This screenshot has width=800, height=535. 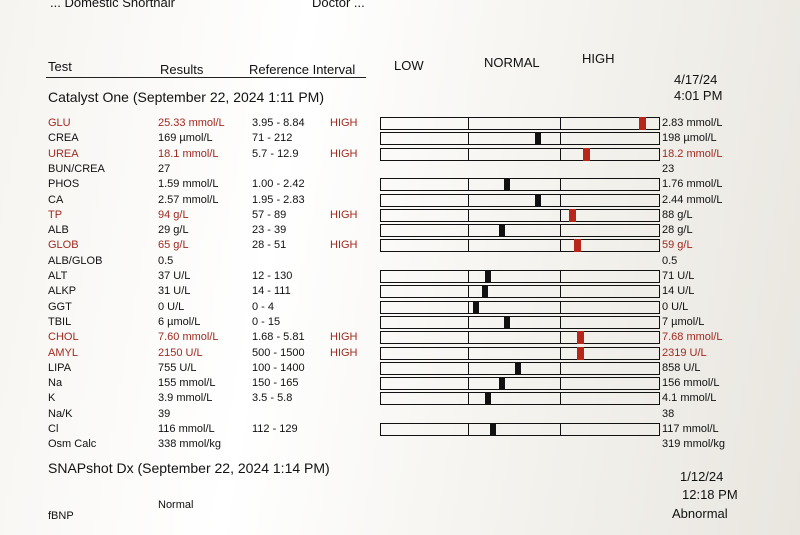 What do you see at coordinates (173, 245) in the screenshot?
I see `test-result: 65 g/L` at bounding box center [173, 245].